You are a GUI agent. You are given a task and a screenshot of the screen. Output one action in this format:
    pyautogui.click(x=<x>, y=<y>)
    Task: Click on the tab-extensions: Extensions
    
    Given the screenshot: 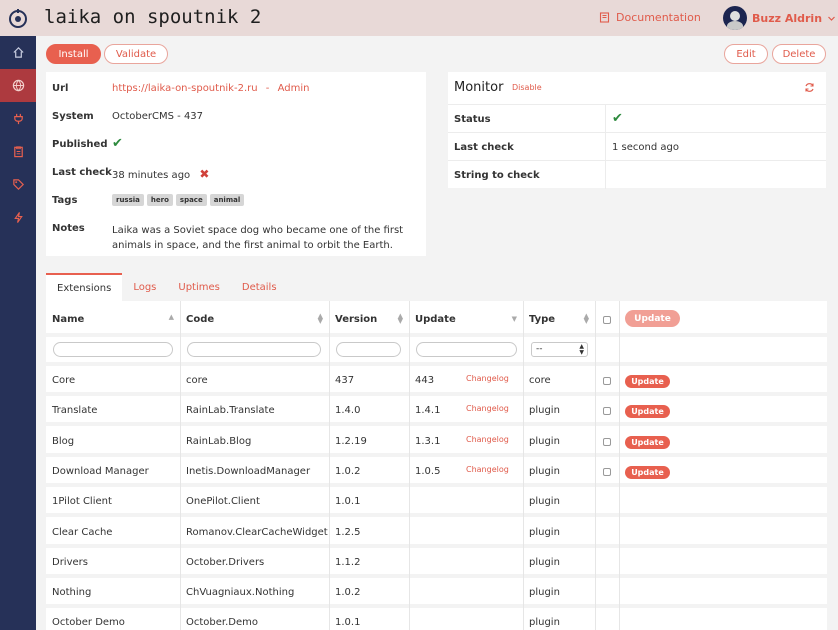 What is the action you would take?
    pyautogui.click(x=84, y=287)
    